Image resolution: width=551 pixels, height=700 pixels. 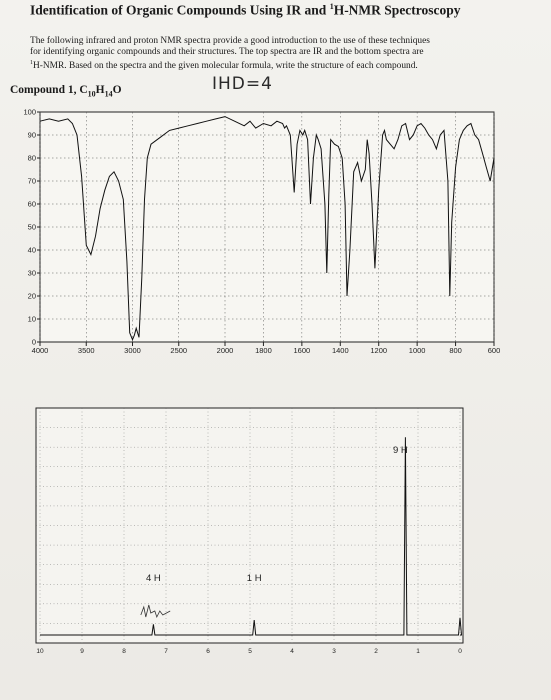 What do you see at coordinates (166, 651) in the screenshot?
I see `nmr-x-tick-label: 7` at bounding box center [166, 651].